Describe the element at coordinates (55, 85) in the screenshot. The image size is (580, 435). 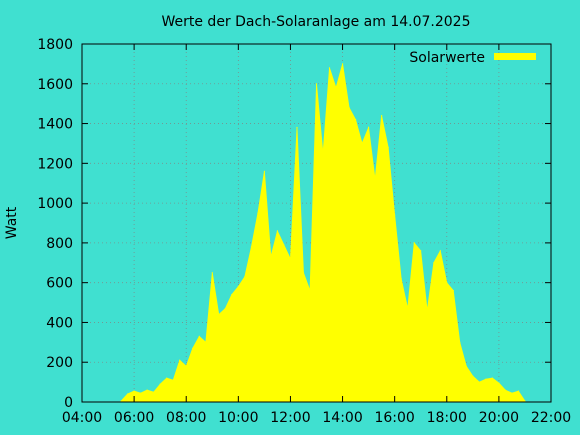
I see `y-tick-label: 1600` at that location.